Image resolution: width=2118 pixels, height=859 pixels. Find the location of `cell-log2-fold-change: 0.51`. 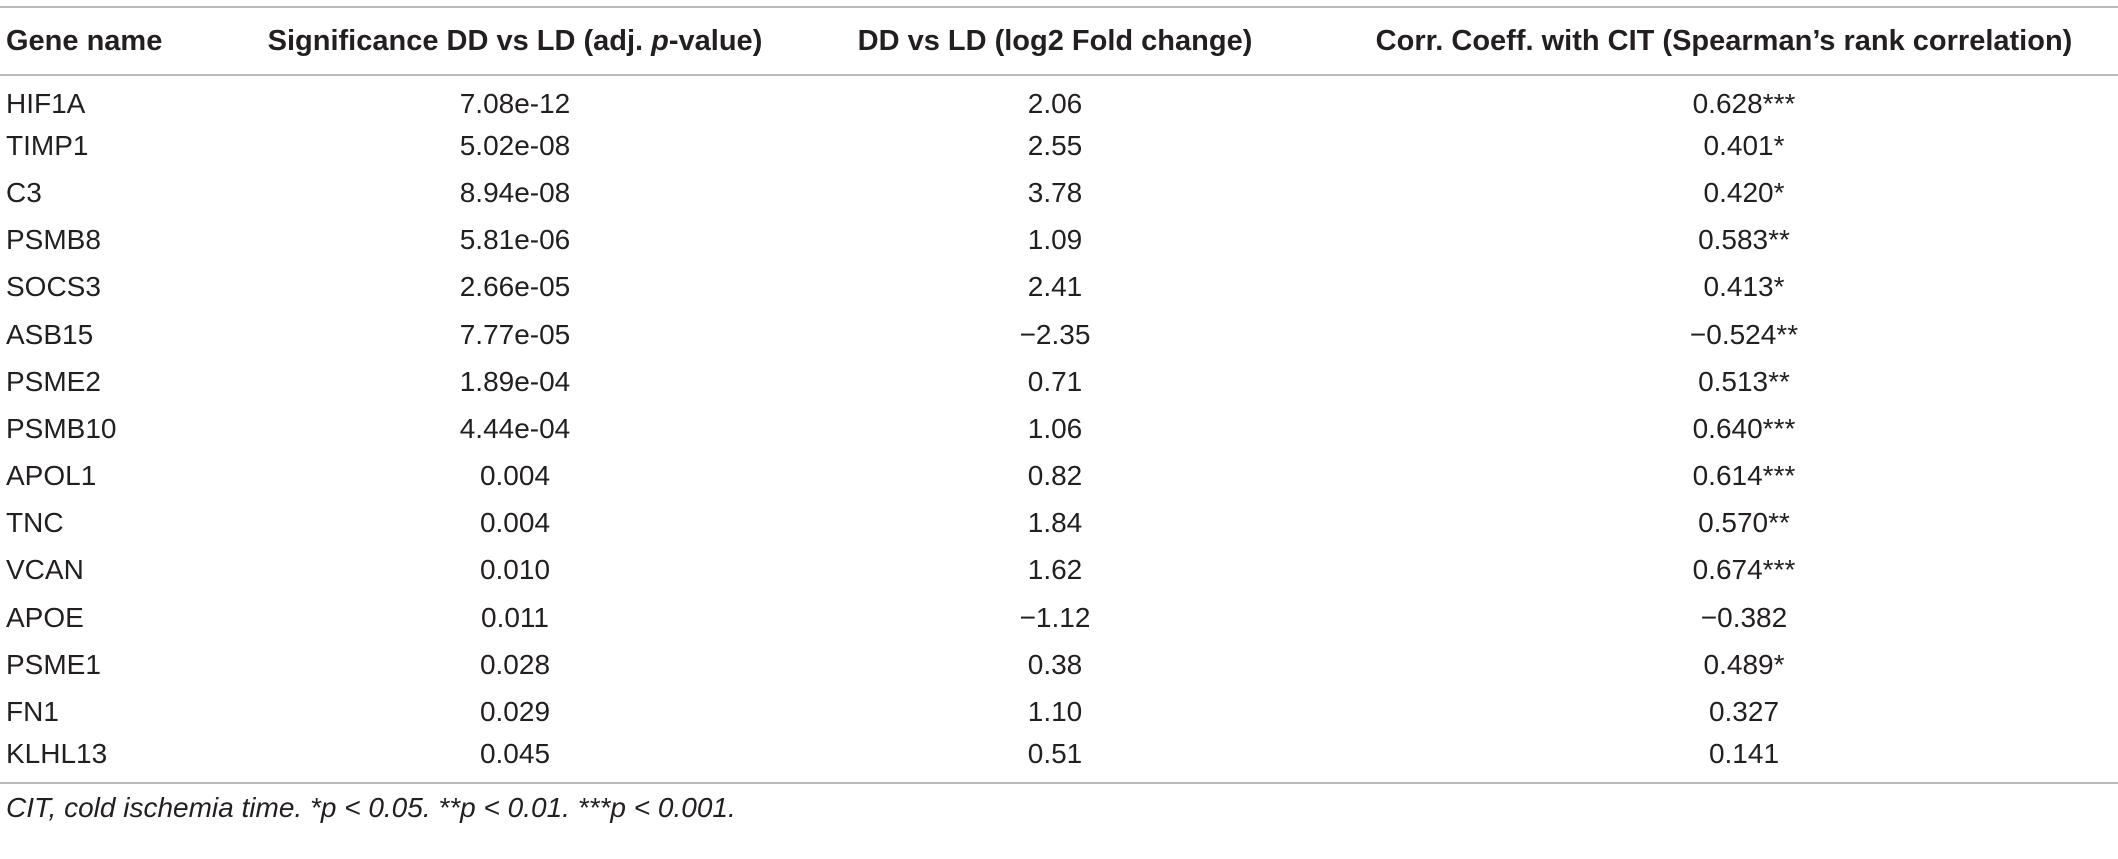

cell-log2-fold-change: 0.51 is located at coordinates (1055, 753).